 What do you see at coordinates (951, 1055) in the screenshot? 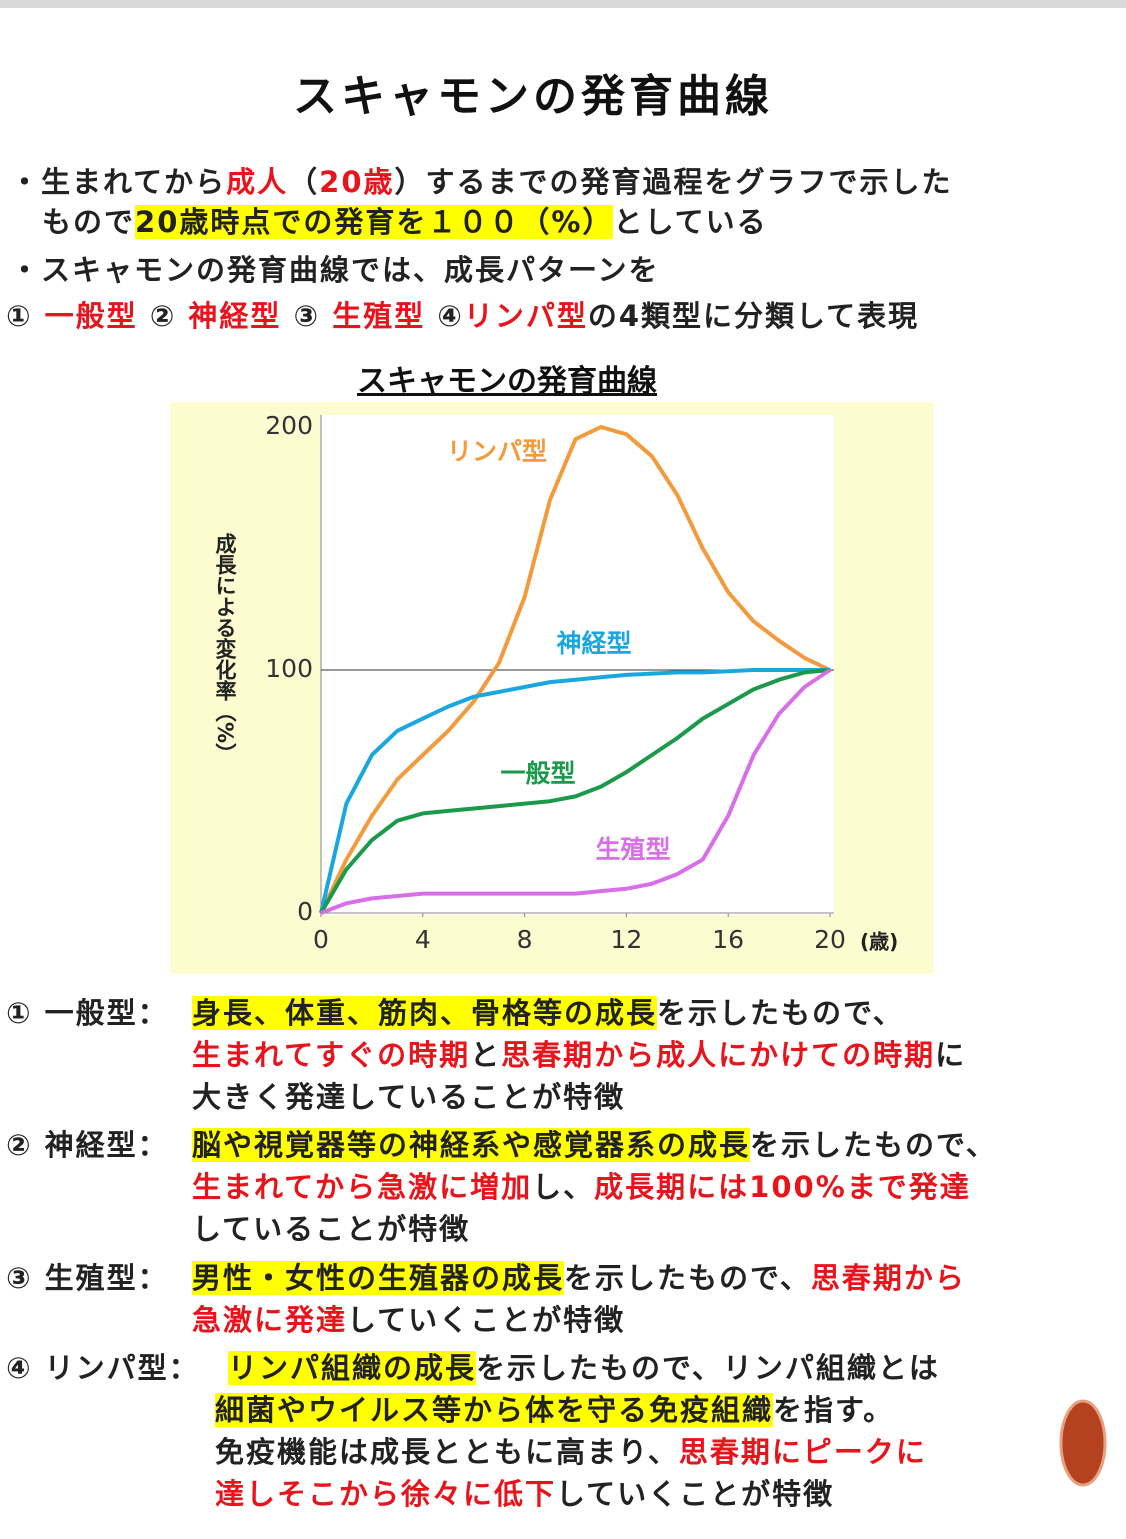
I see `text-run: に` at bounding box center [951, 1055].